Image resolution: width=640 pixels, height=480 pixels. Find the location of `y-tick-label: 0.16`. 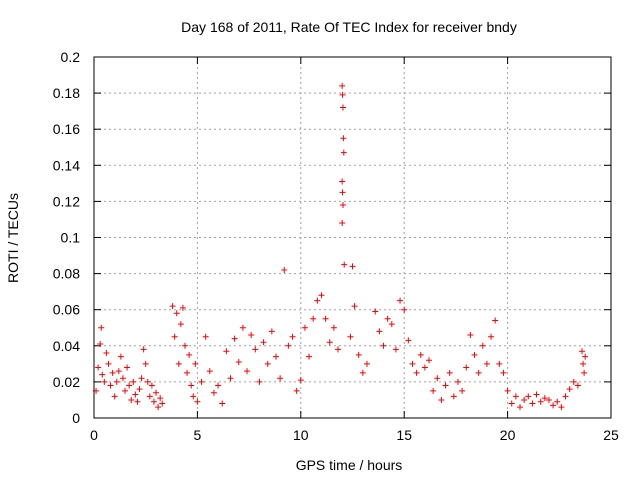

y-tick-label: 0.16 is located at coordinates (66, 129).